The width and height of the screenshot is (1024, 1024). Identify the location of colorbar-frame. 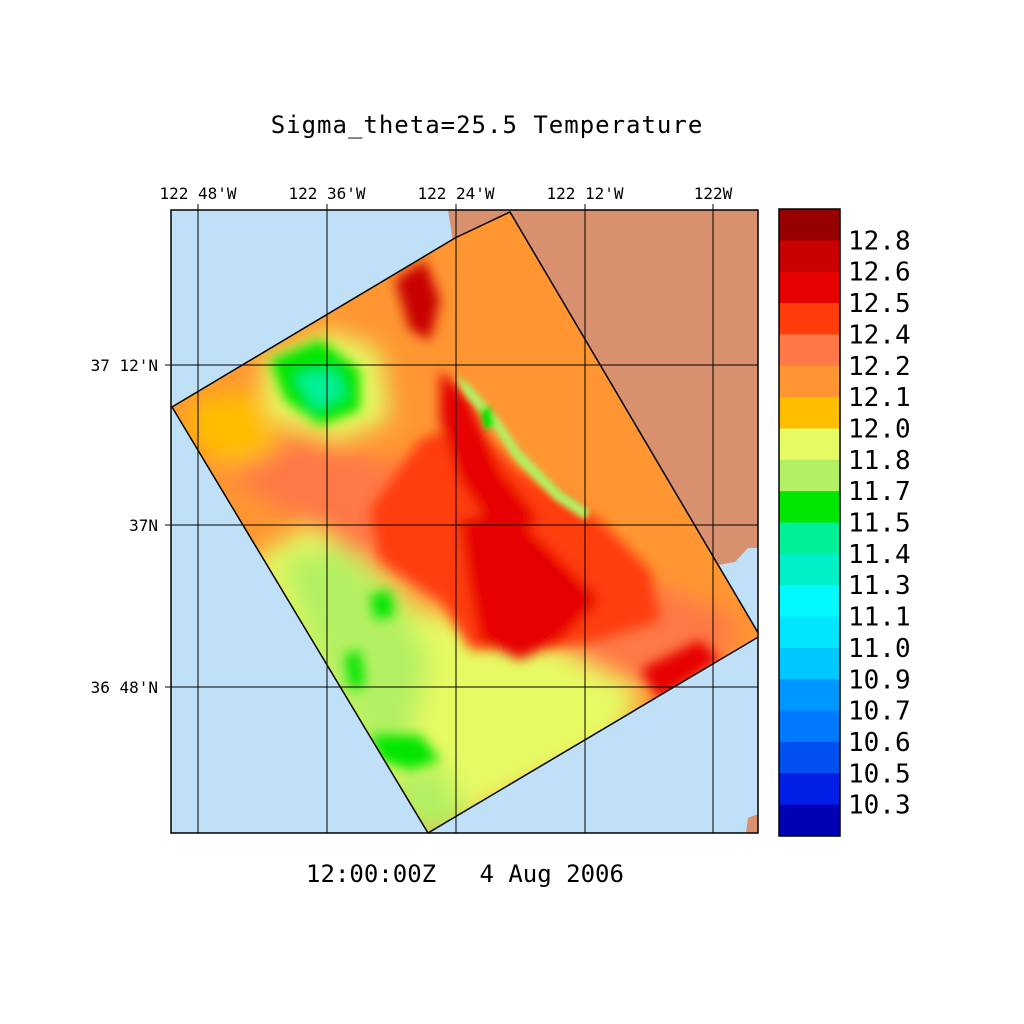
(809, 522).